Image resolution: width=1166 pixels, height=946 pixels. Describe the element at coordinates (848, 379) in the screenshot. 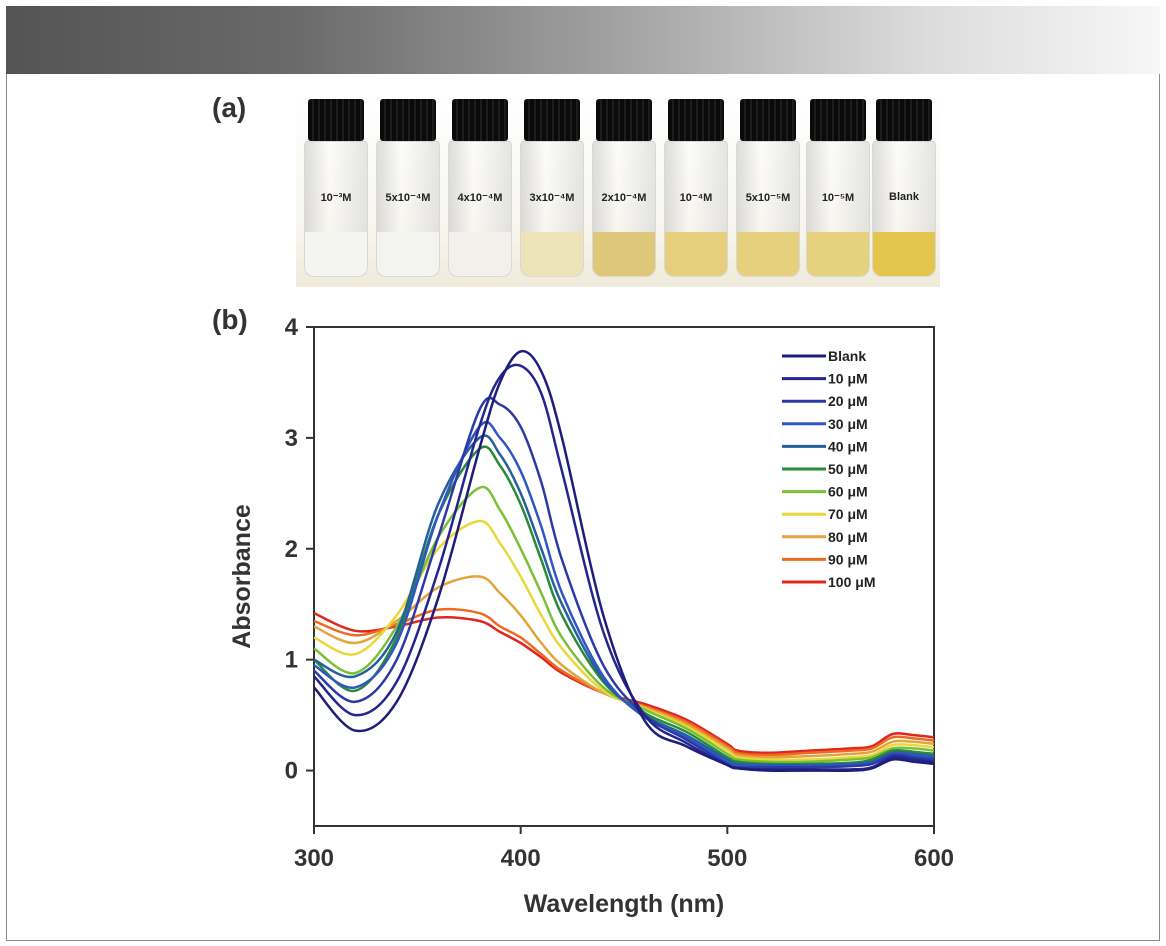

I see `legend-label: 10 μM` at that location.